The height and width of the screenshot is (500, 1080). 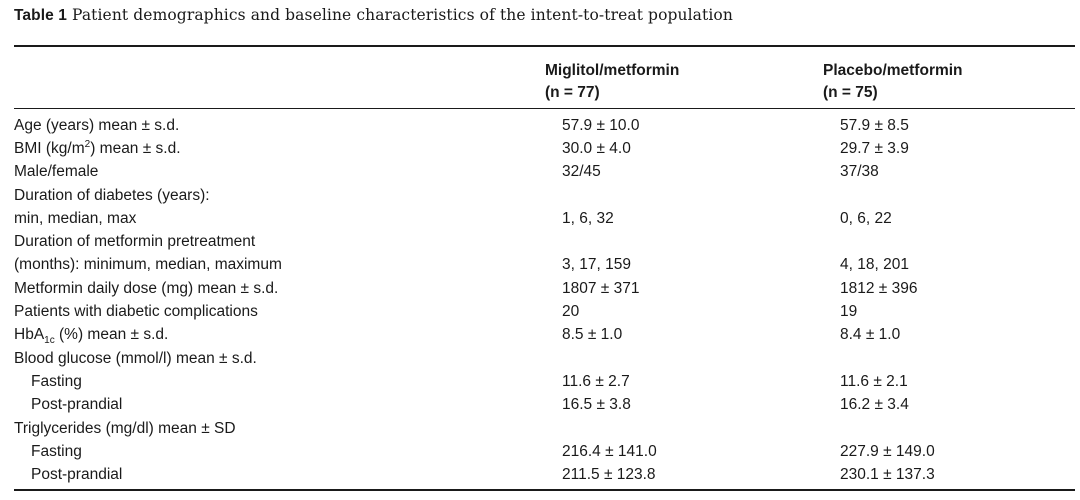 I want to click on row-label-text: (%) mean ± s.d., so click(x=111, y=335).